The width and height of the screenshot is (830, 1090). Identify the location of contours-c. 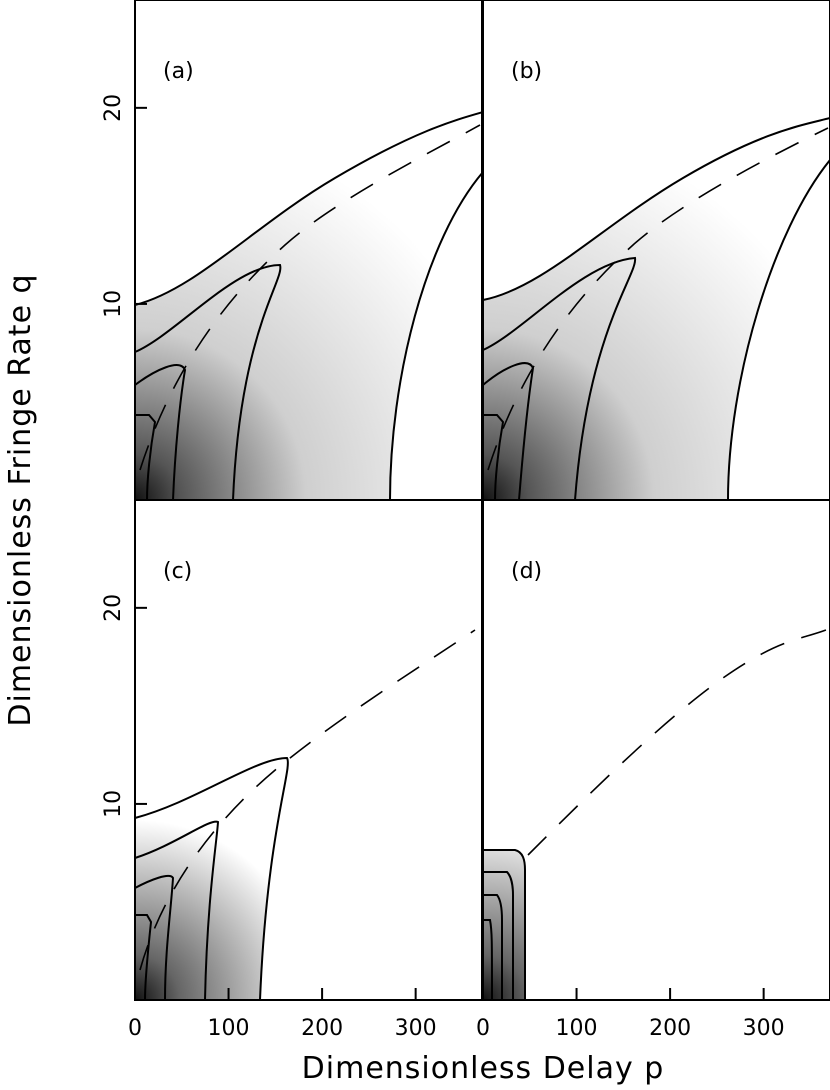
(305, 815).